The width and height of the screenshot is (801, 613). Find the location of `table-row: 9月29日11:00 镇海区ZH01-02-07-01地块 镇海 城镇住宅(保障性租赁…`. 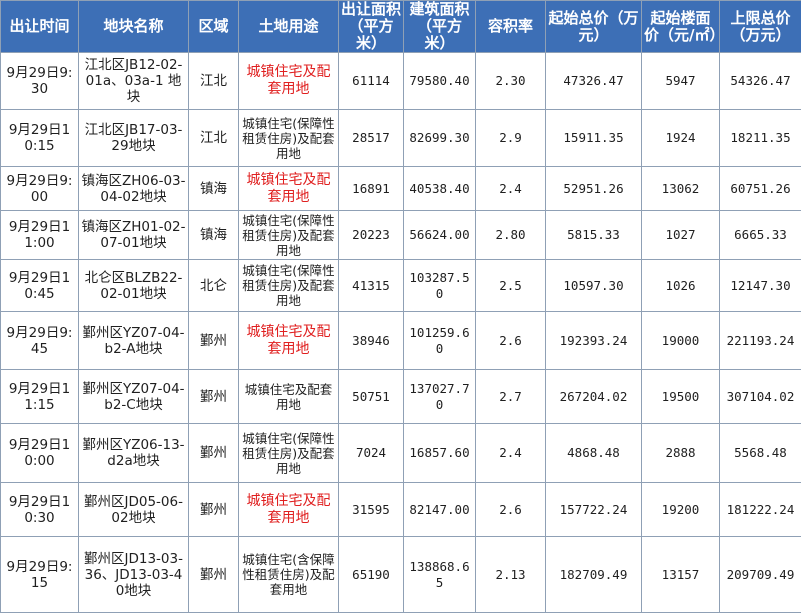

table-row: 9月29日11:00 镇海区ZH01-02-07-01地块 镇海 城镇住宅(保障性租赁… is located at coordinates (400, 235).